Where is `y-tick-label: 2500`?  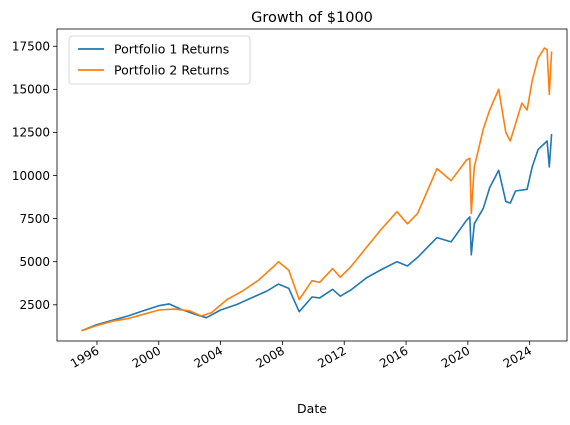 y-tick-label: 2500 is located at coordinates (34, 305).